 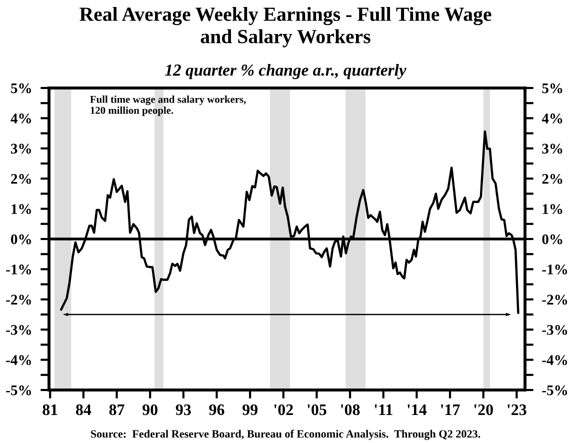 What do you see at coordinates (21, 88) in the screenshot?
I see `y-tick-label: 5%` at bounding box center [21, 88].